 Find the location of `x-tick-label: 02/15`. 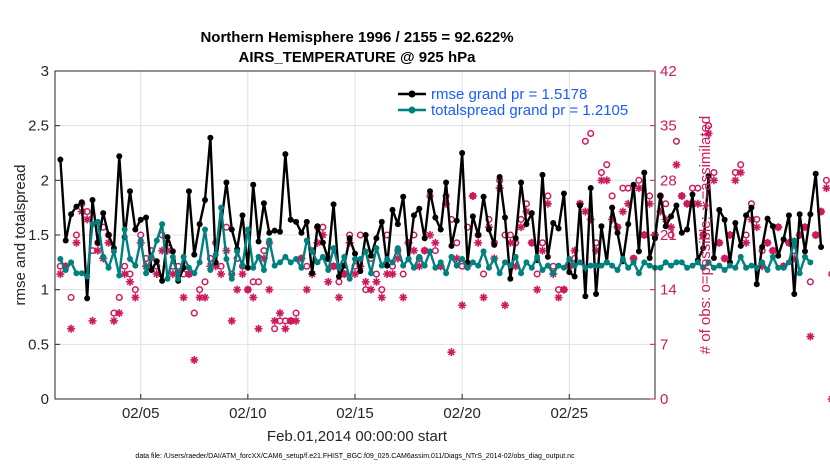

x-tick-label: 02/15 is located at coordinates (355, 413).